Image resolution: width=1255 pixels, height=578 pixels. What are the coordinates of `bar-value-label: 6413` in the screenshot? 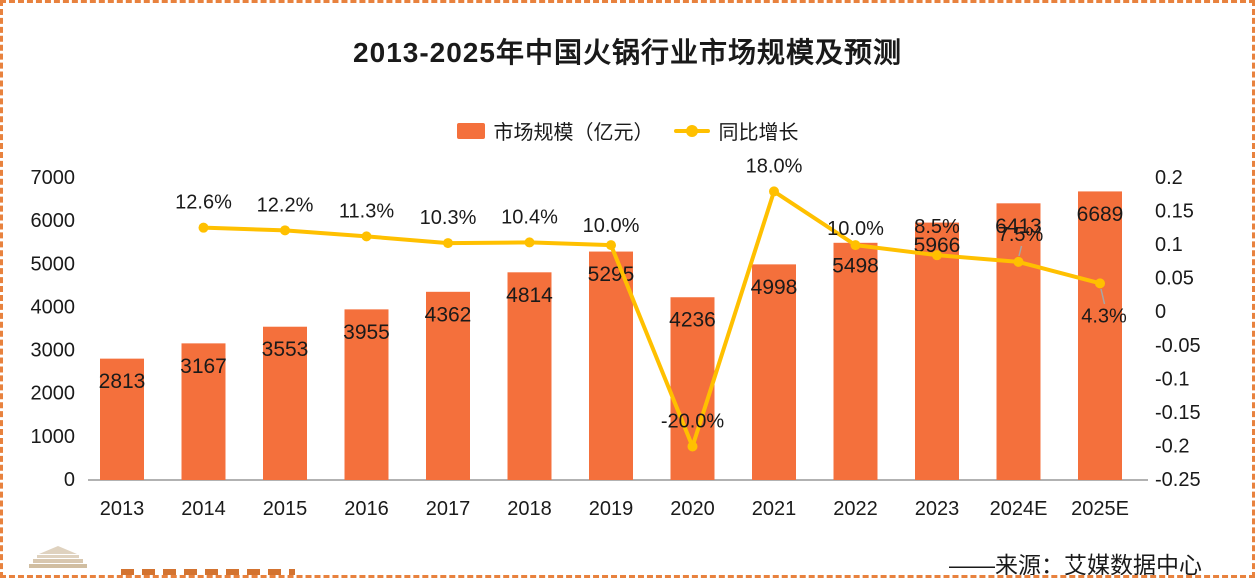 It's located at (1018, 226).